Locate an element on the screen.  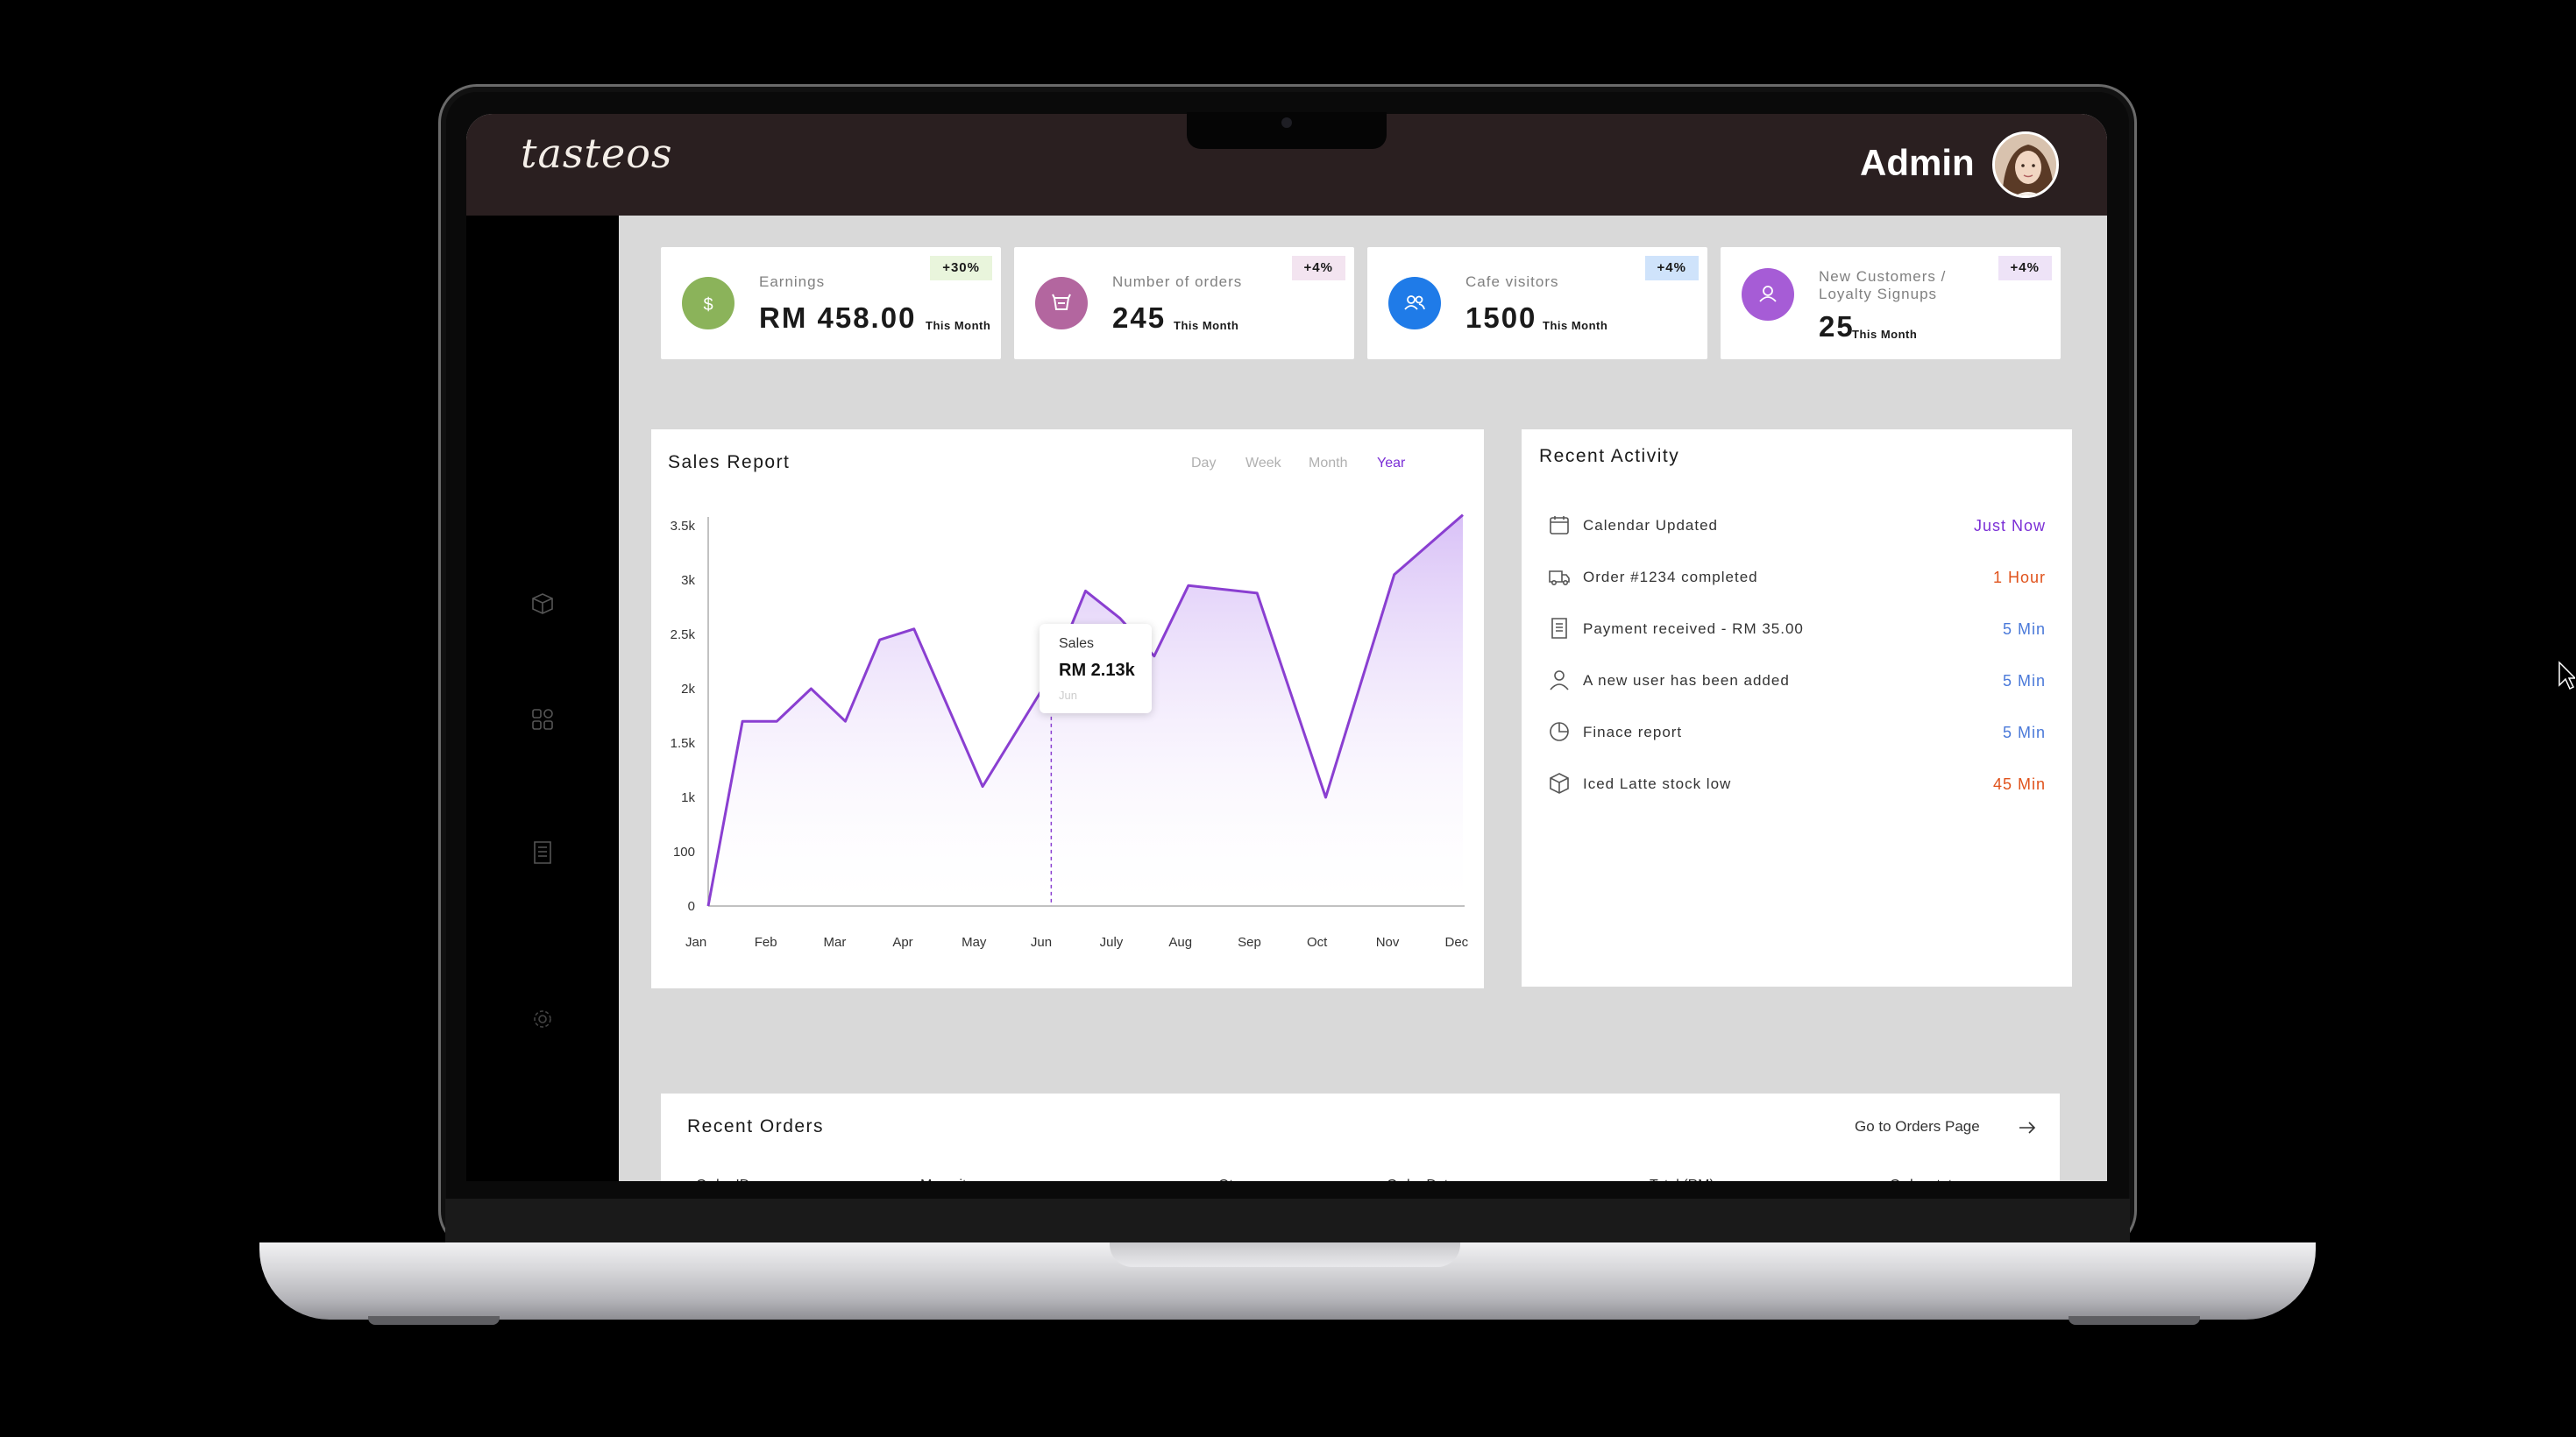
stat-card-earnings: $ Earnings RM 458.00 This Month +30% is located at coordinates (831, 303).